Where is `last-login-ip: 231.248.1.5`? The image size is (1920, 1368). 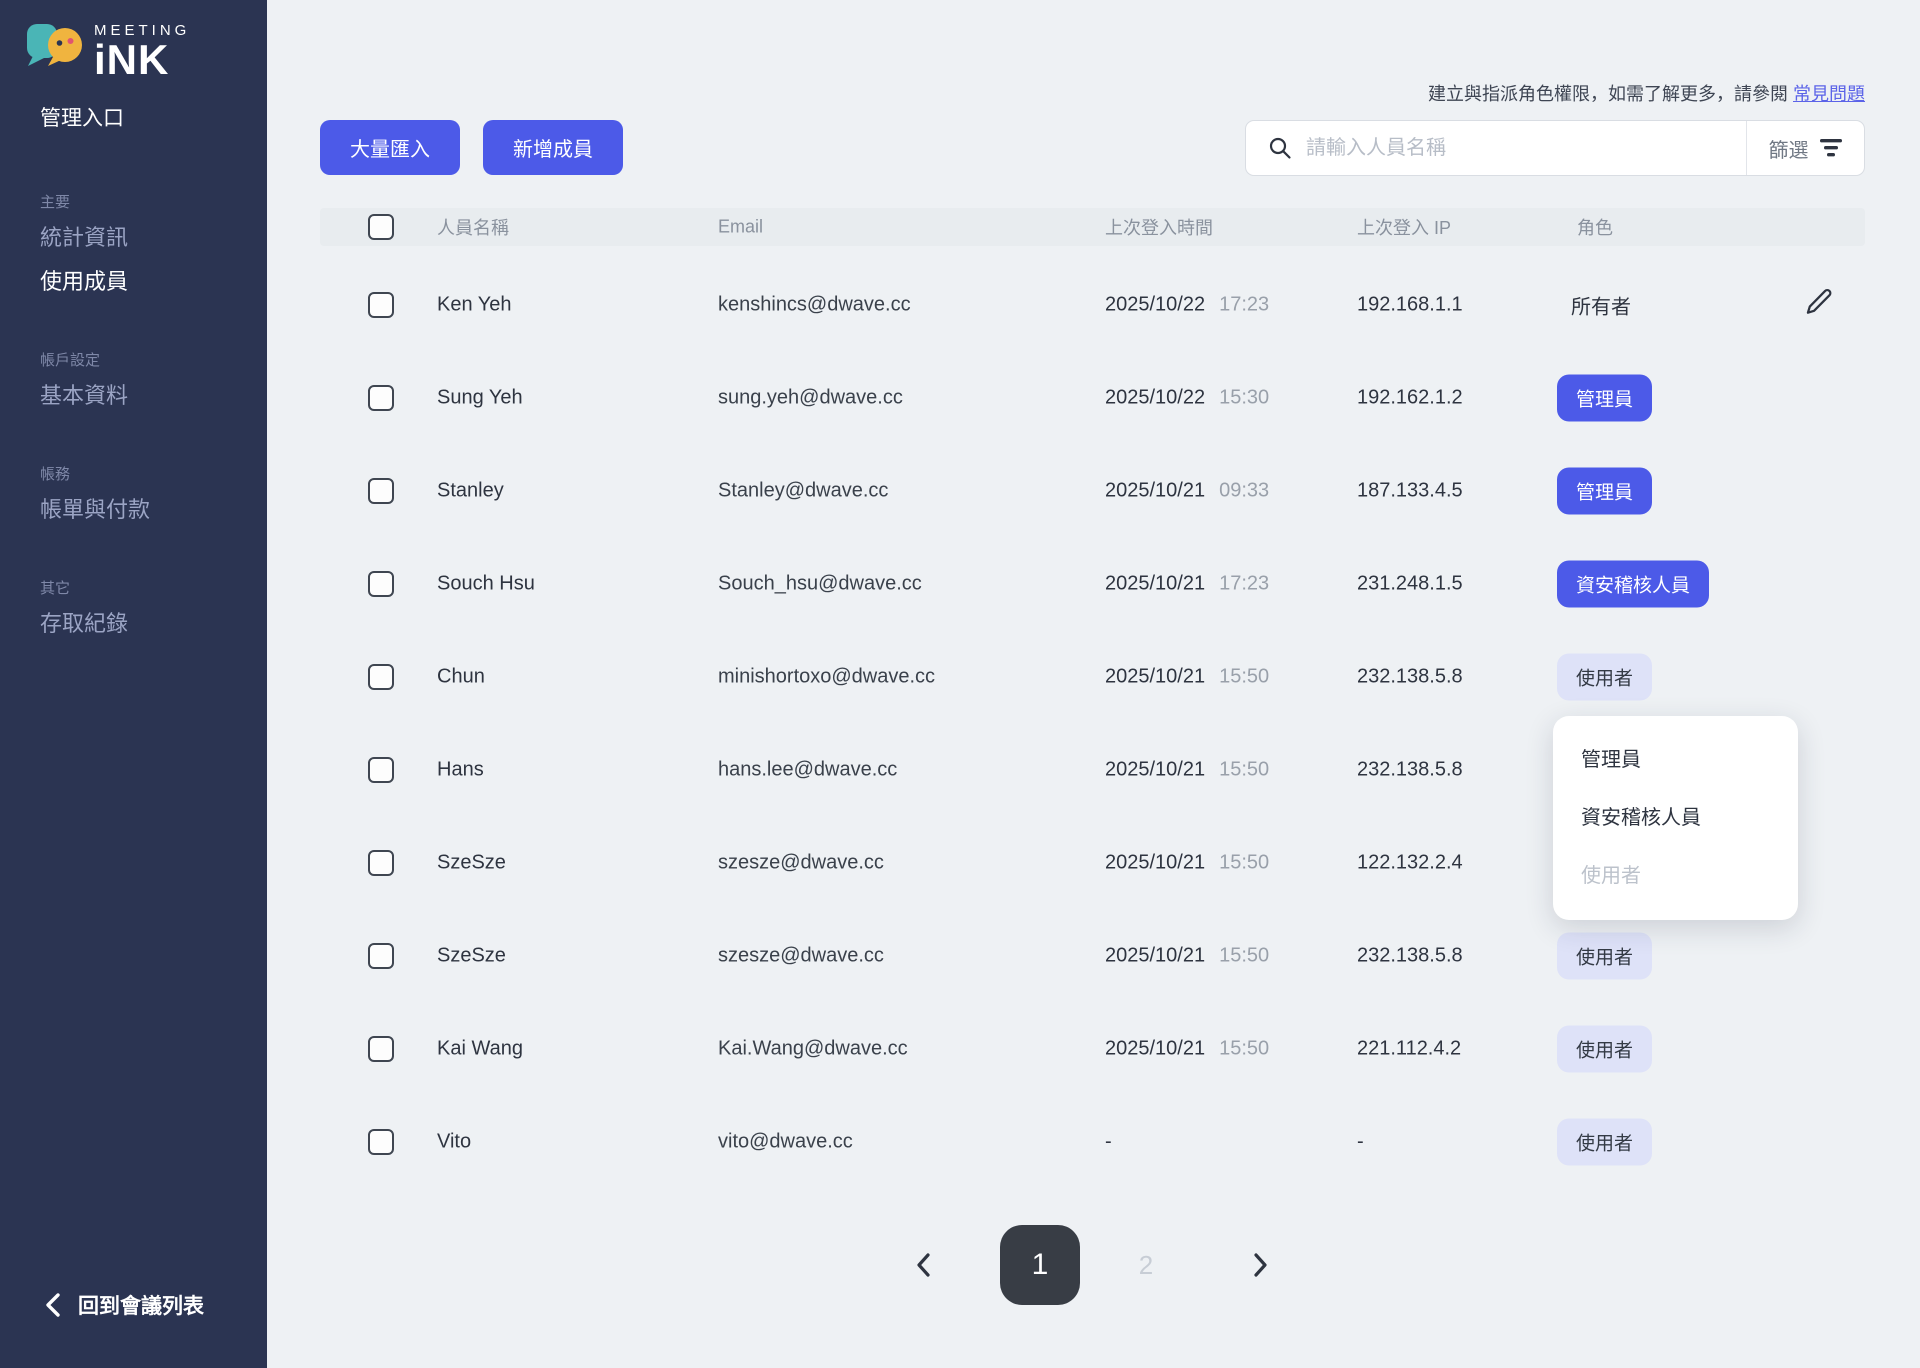
last-login-ip: 231.248.1.5 is located at coordinates (1410, 583).